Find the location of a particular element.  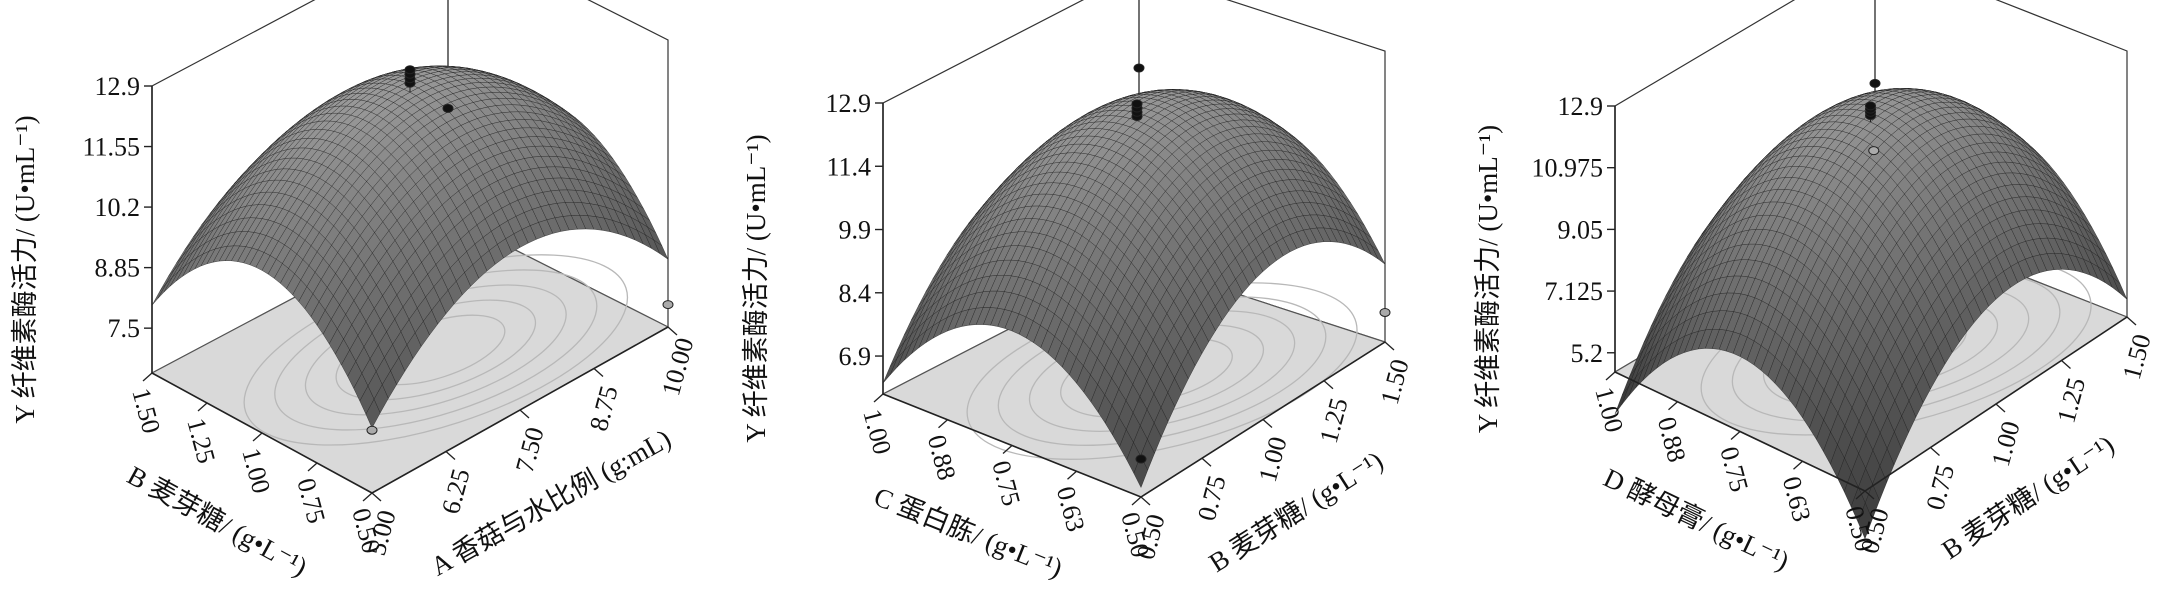

x-tick-label: 7.50 is located at coordinates (530, 449).